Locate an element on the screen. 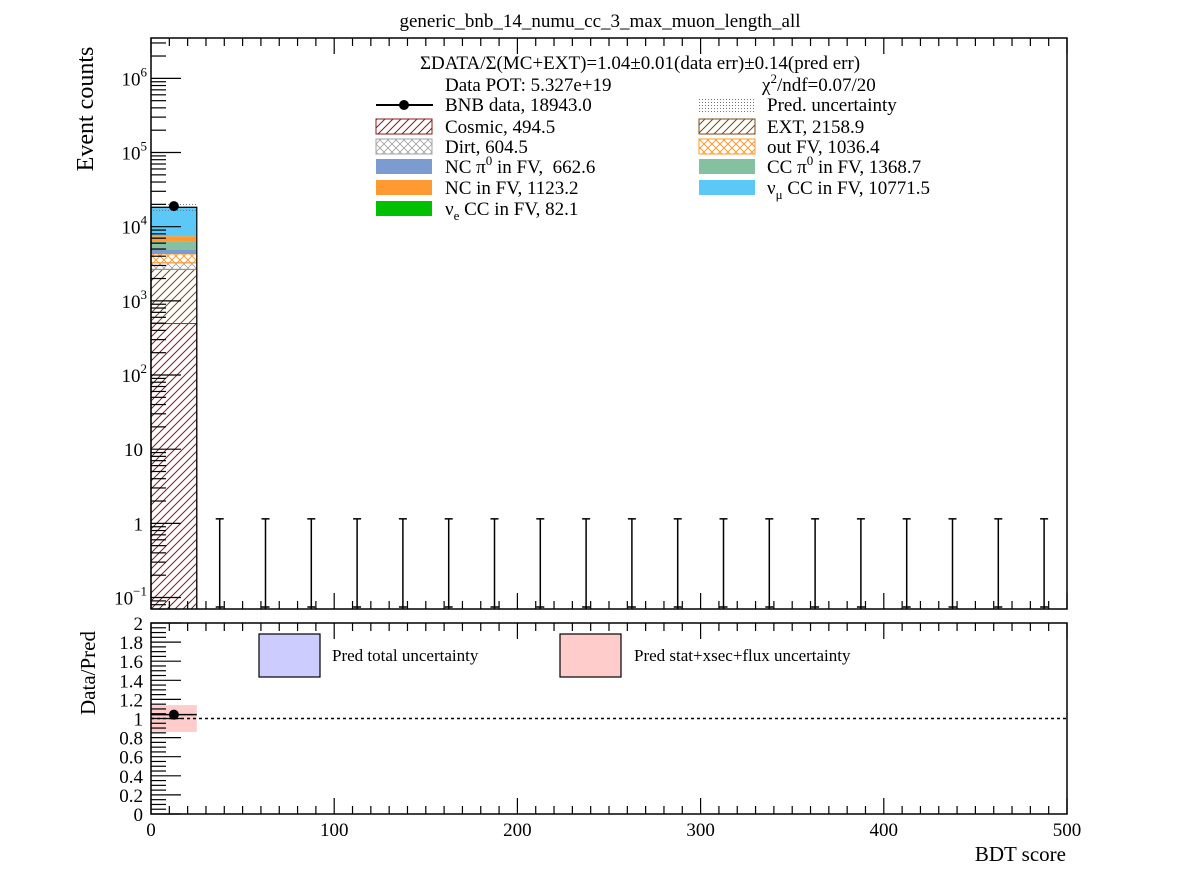 The height and width of the screenshot is (880, 1198). chi2-annotation: χ2/ndf=0.07/20 is located at coordinates (818, 83).